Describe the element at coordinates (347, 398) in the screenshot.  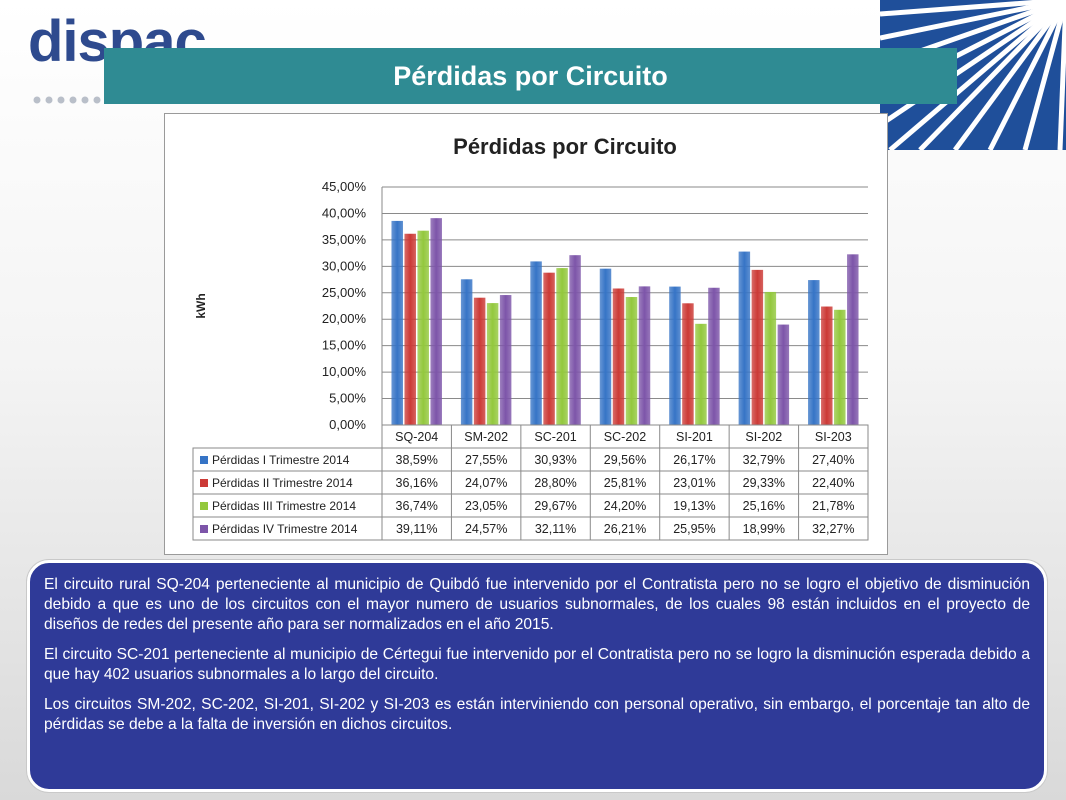
I see `y-tick-label: 5,00%` at that location.